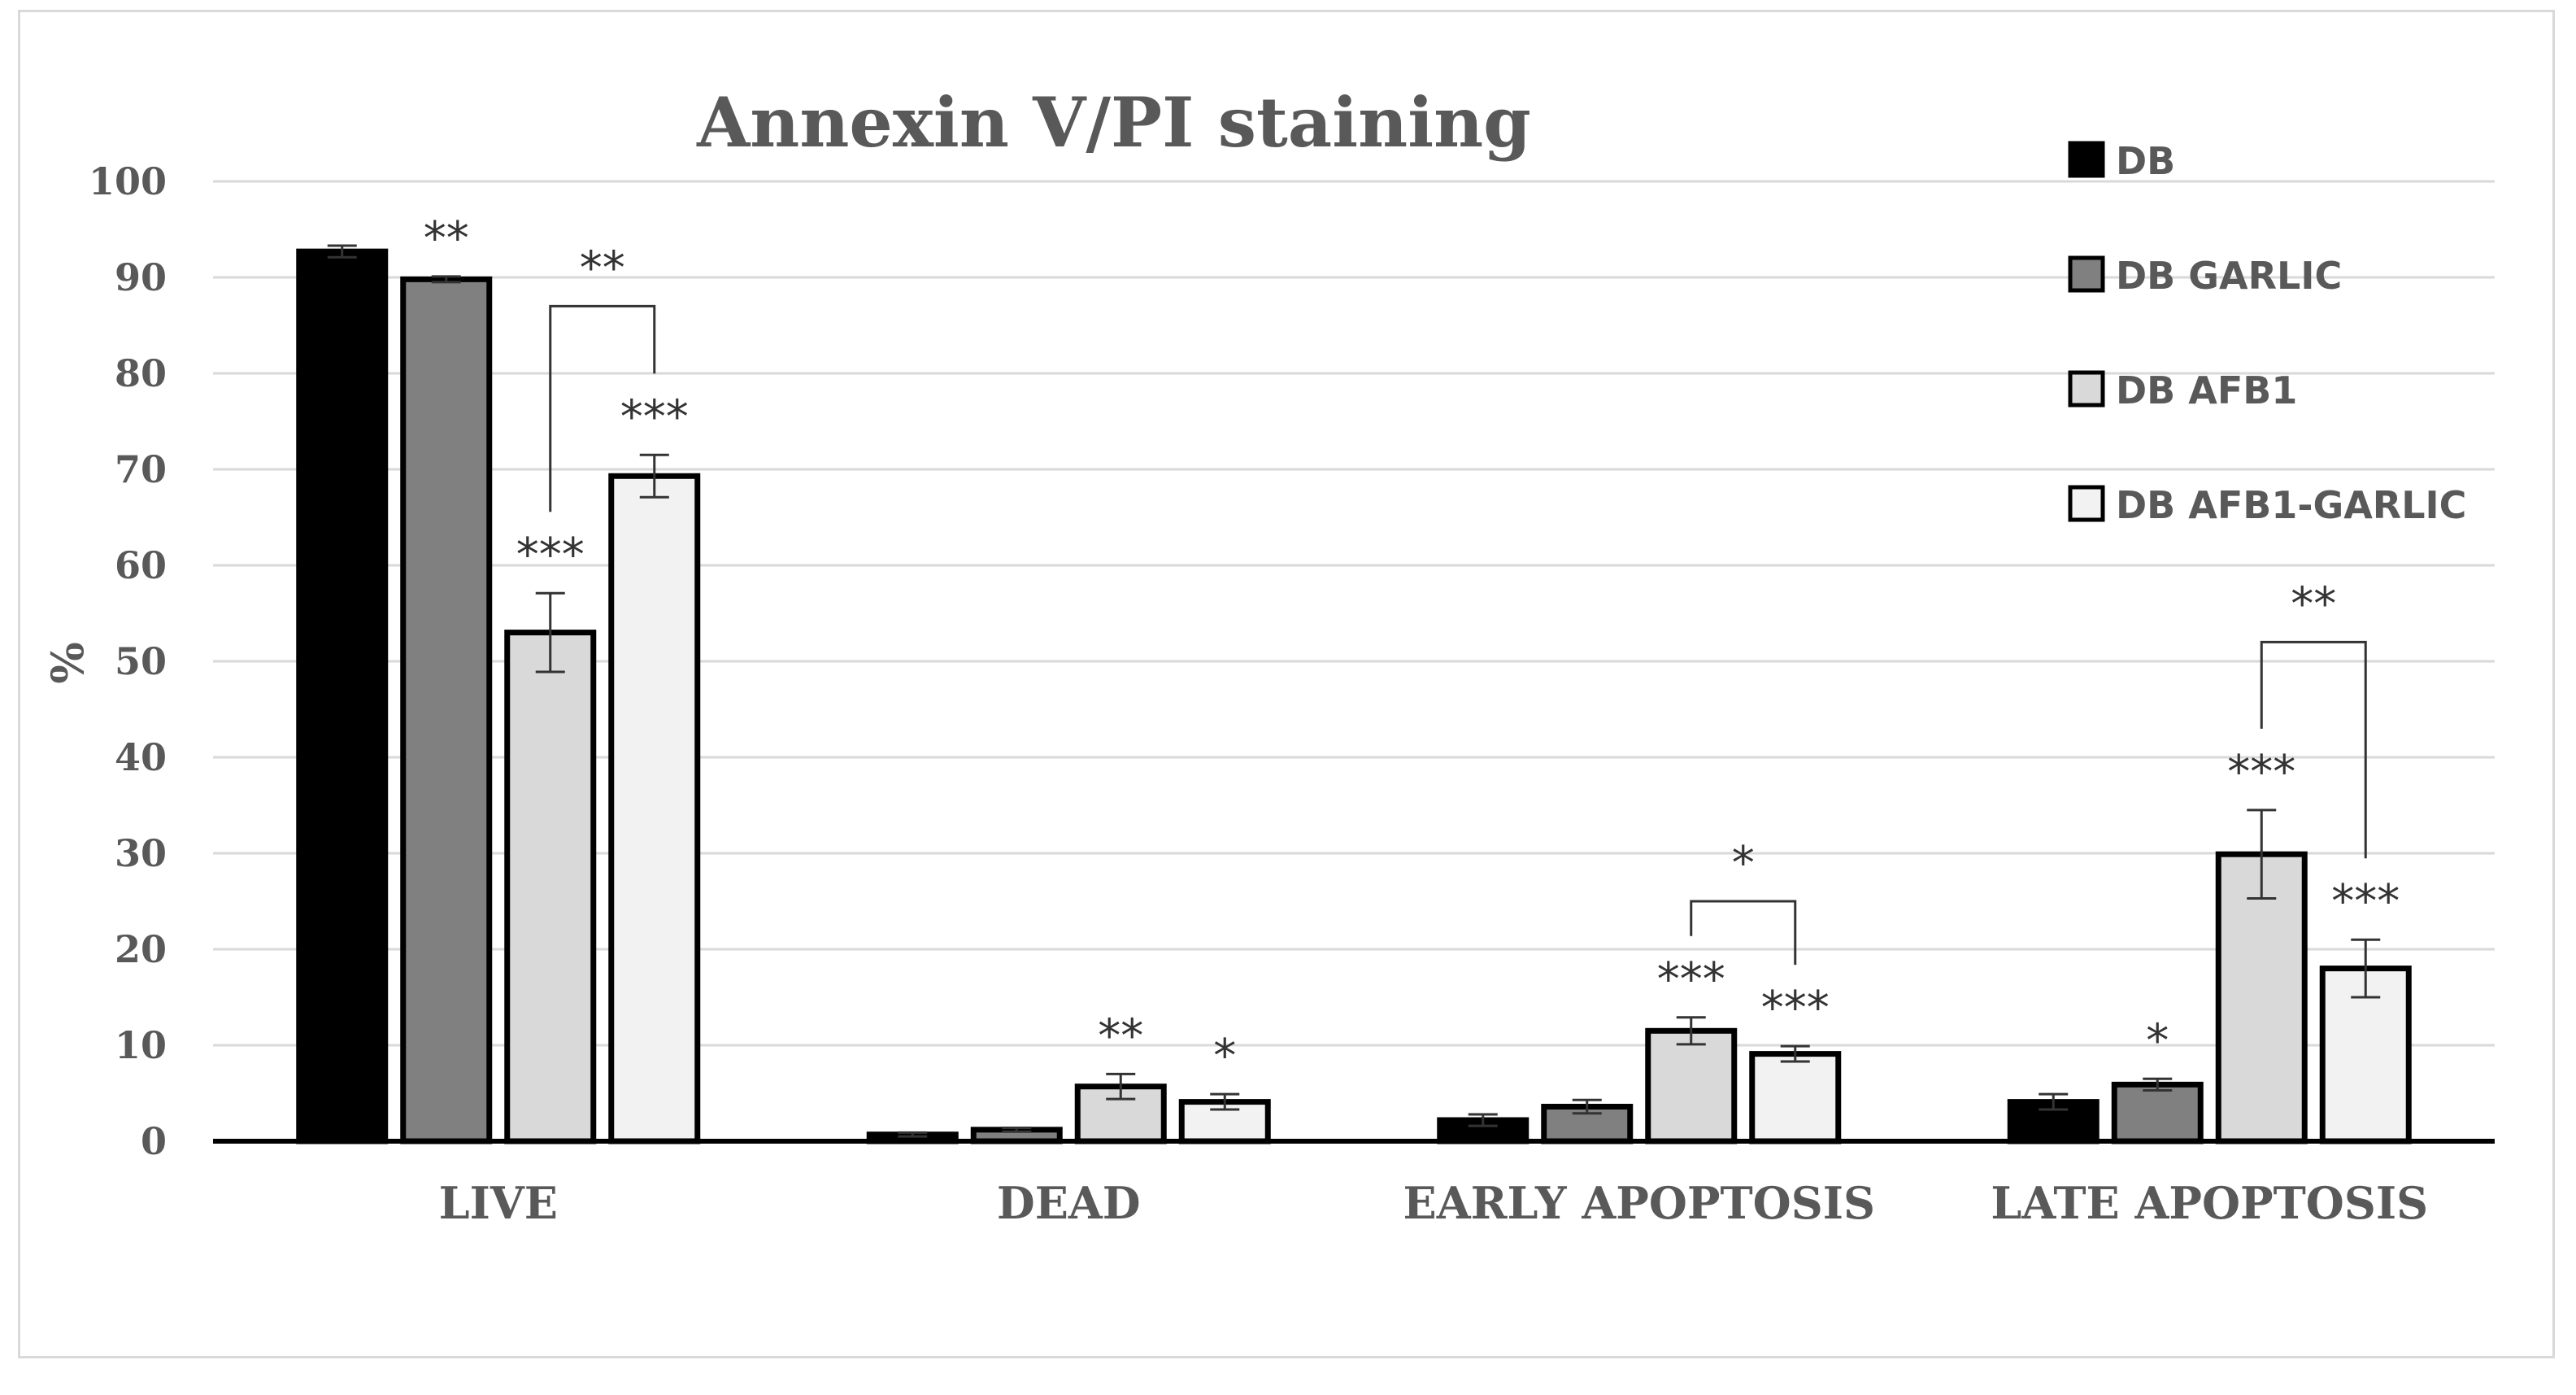  What do you see at coordinates (67, 662) in the screenshot?
I see `y-axis-label: %` at bounding box center [67, 662].